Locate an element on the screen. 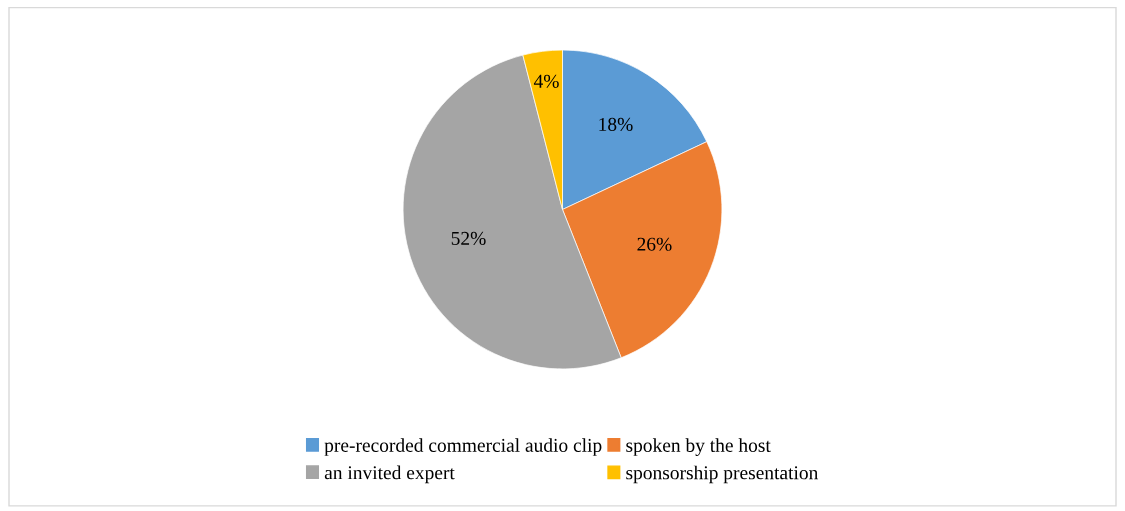 This screenshot has height=511, width=1125. legend-label: sponsorship presentation is located at coordinates (722, 474).